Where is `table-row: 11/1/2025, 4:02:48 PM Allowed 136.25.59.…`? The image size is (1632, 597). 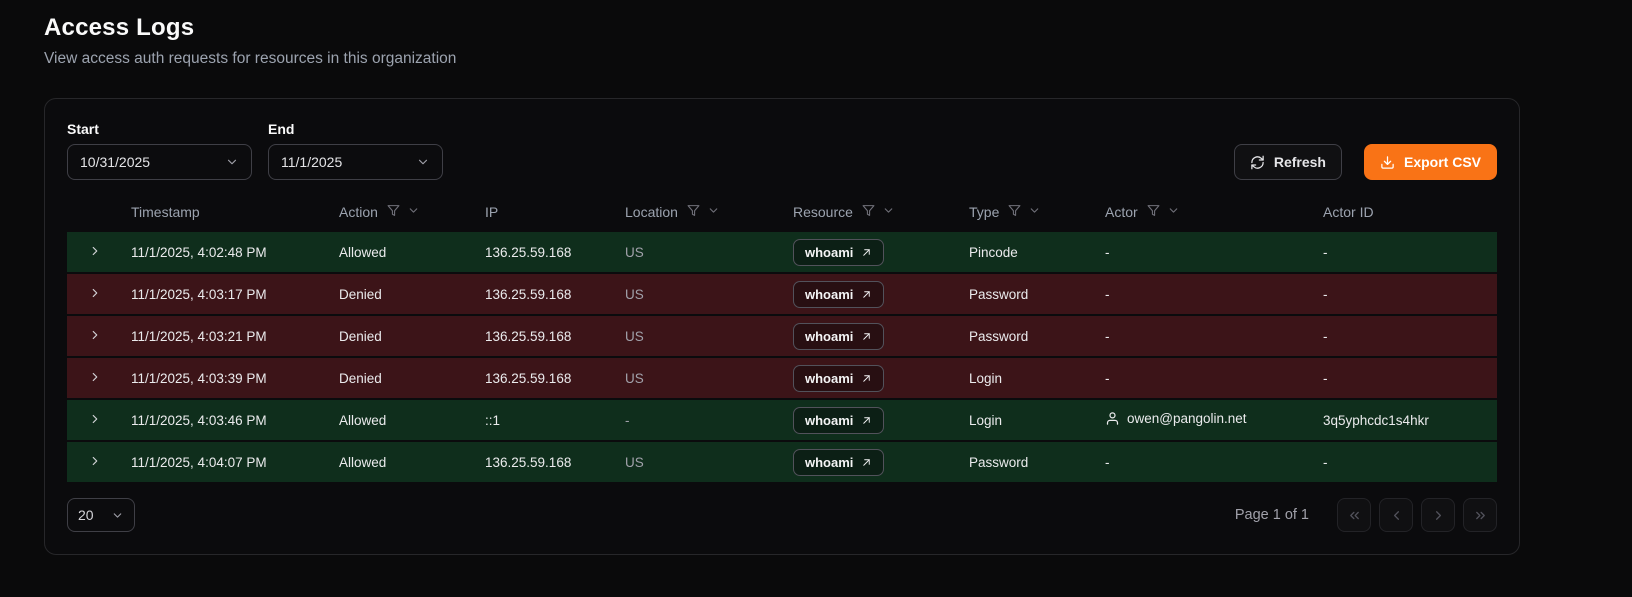
table-row: 11/1/2025, 4:02:48 PM Allowed 136.25.59.… is located at coordinates (782, 252).